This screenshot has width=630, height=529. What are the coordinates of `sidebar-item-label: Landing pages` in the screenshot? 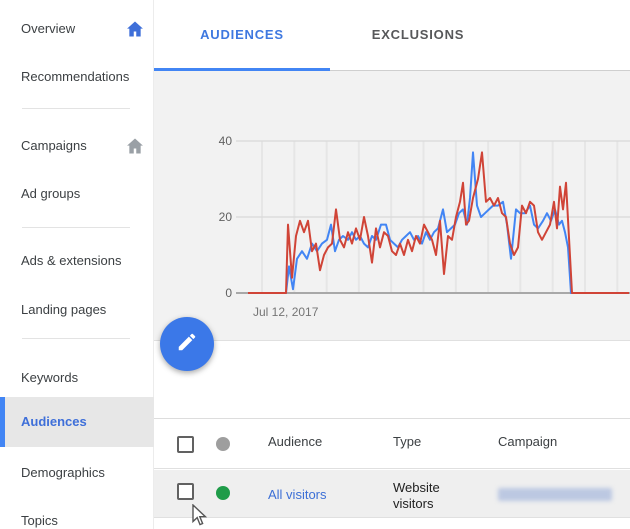 It's located at (64, 309).